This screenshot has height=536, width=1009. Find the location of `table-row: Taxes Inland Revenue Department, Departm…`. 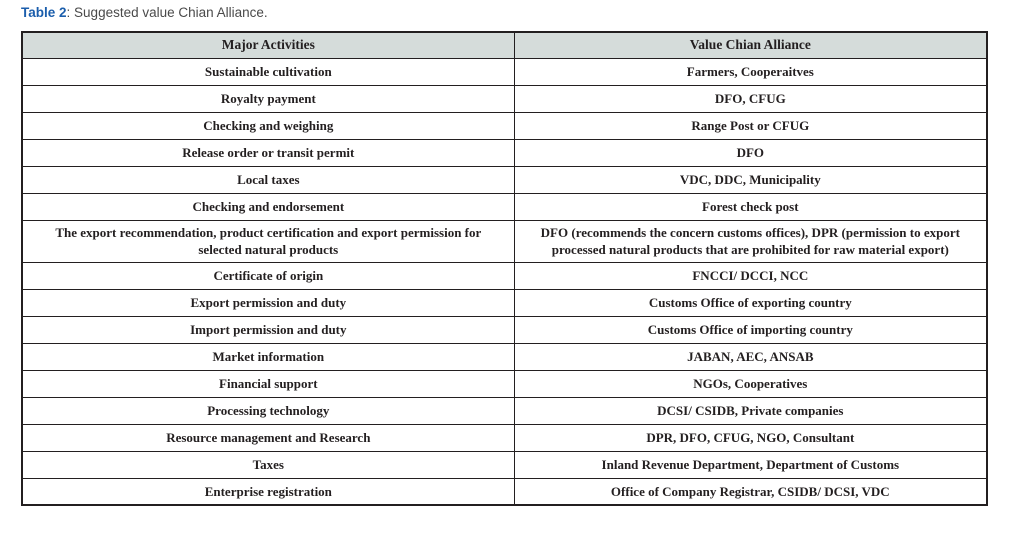

table-row: Taxes Inland Revenue Department, Departm… is located at coordinates (504, 464).